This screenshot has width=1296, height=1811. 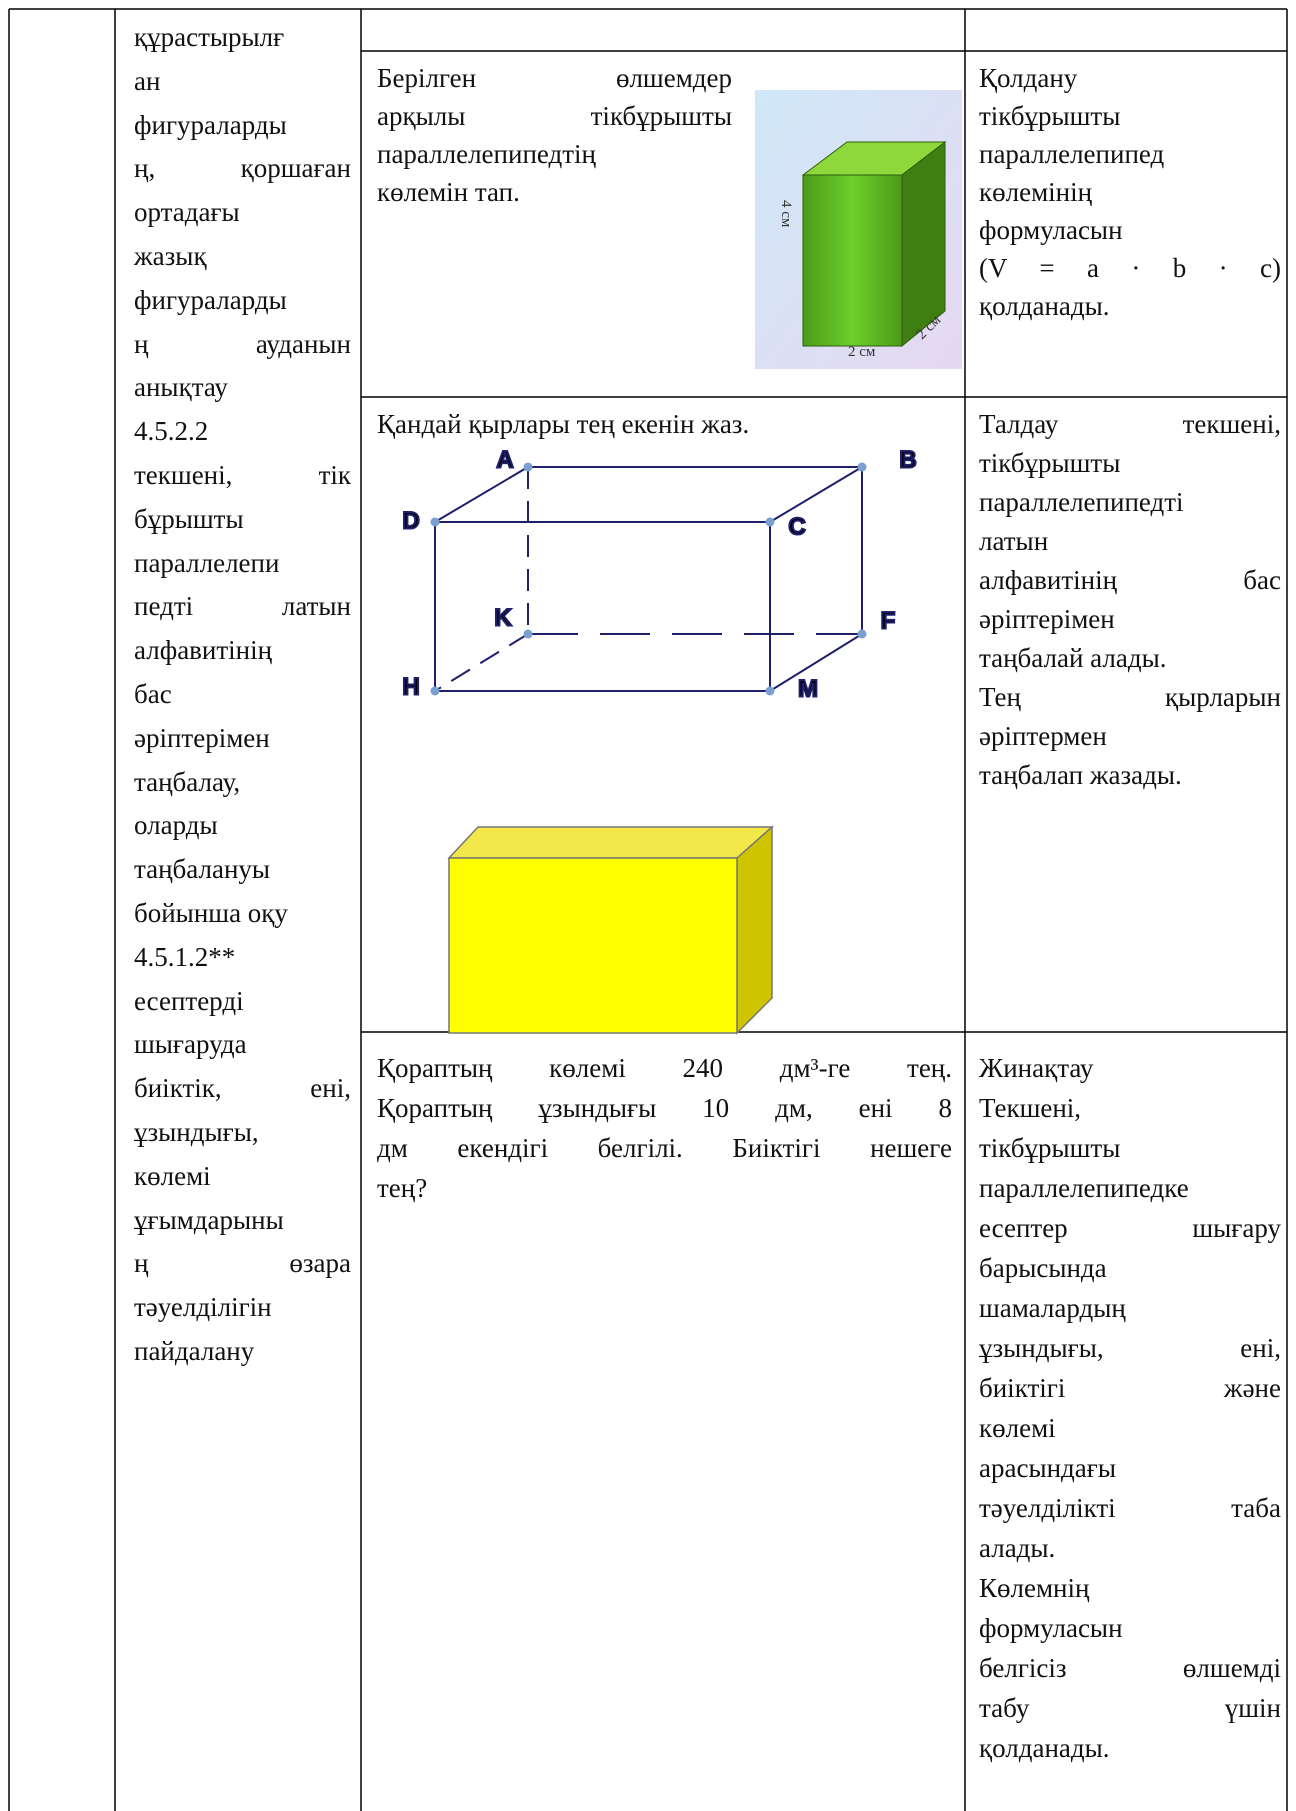 I want to click on text-line: тең?, so click(x=402, y=1188).